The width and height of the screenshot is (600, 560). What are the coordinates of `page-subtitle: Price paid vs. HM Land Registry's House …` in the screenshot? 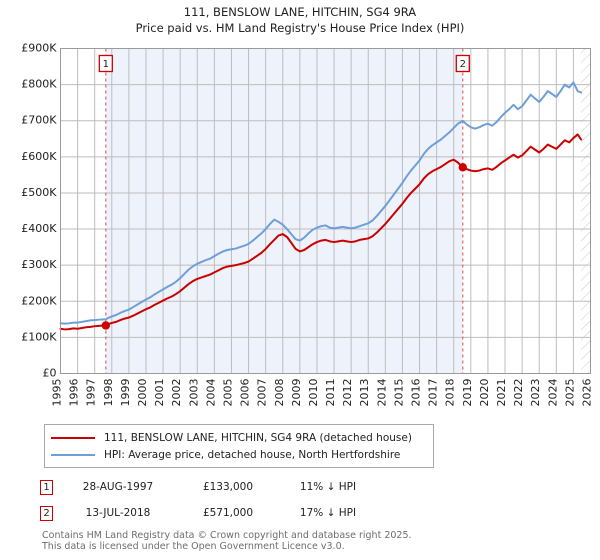 It's located at (300, 28).